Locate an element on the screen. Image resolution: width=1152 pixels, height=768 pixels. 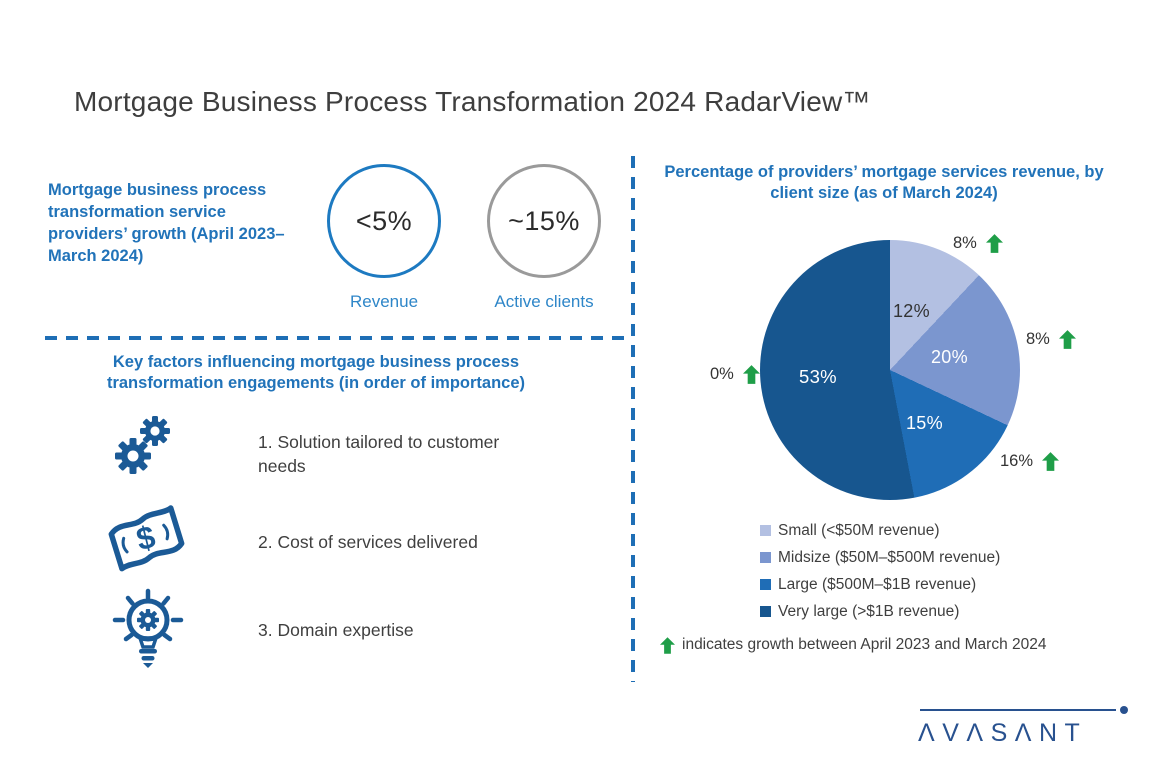
legend-item-large: Large ($500M–$1B revenue) is located at coordinates (880, 584).